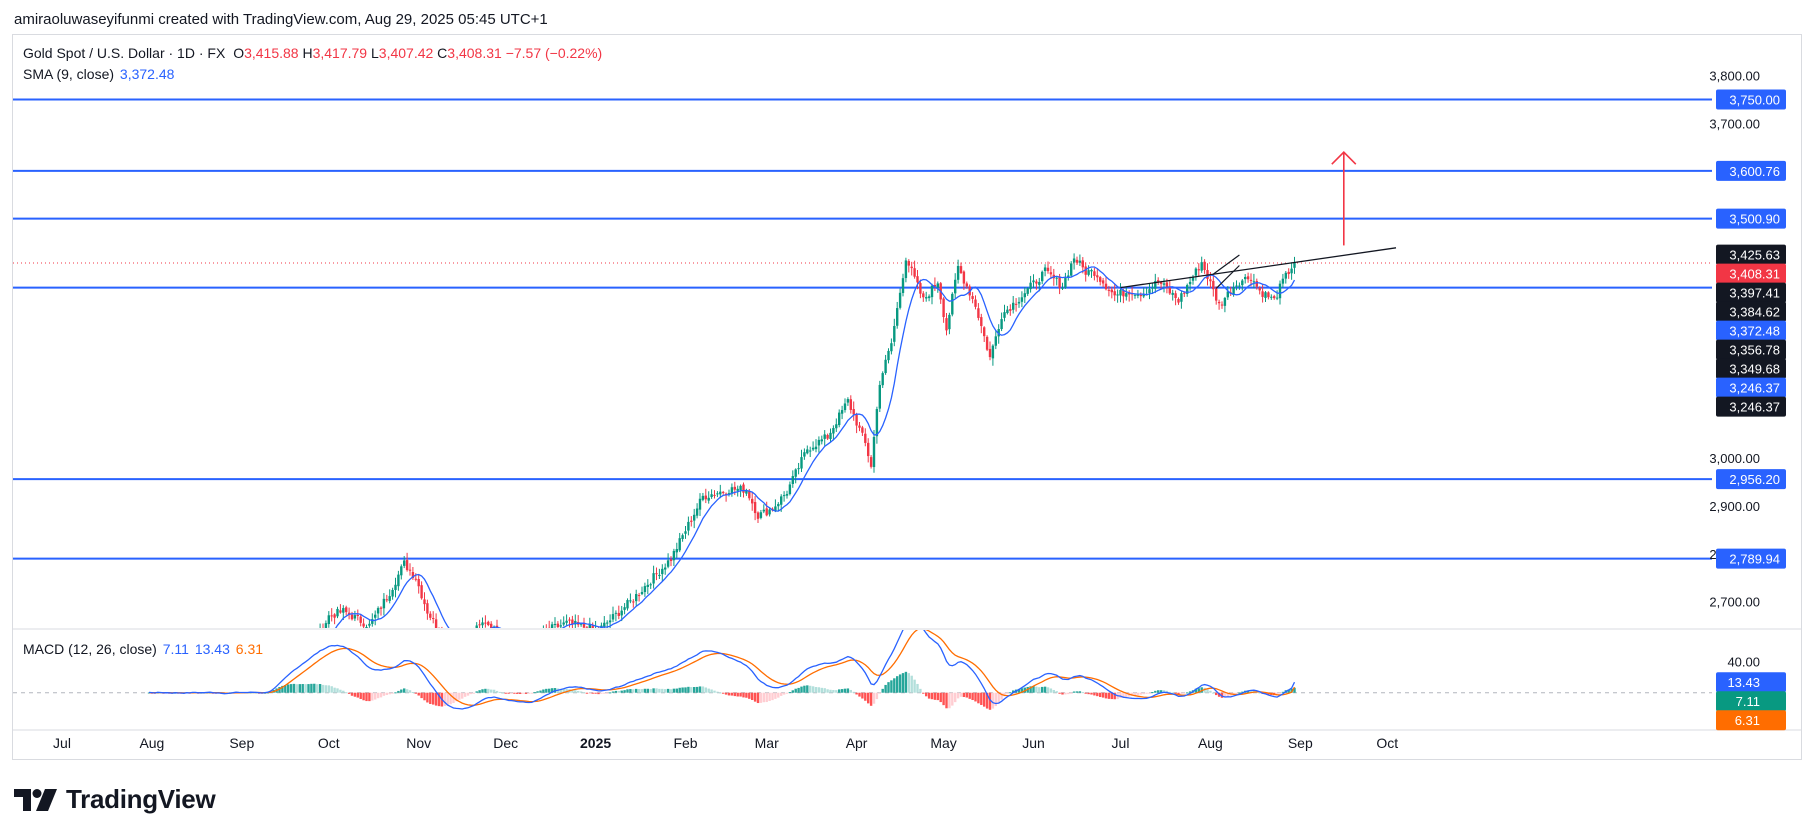 The height and width of the screenshot is (834, 1814). Describe the element at coordinates (1743, 661) in the screenshot. I see `macd-y-tick-label: 40.00` at that location.